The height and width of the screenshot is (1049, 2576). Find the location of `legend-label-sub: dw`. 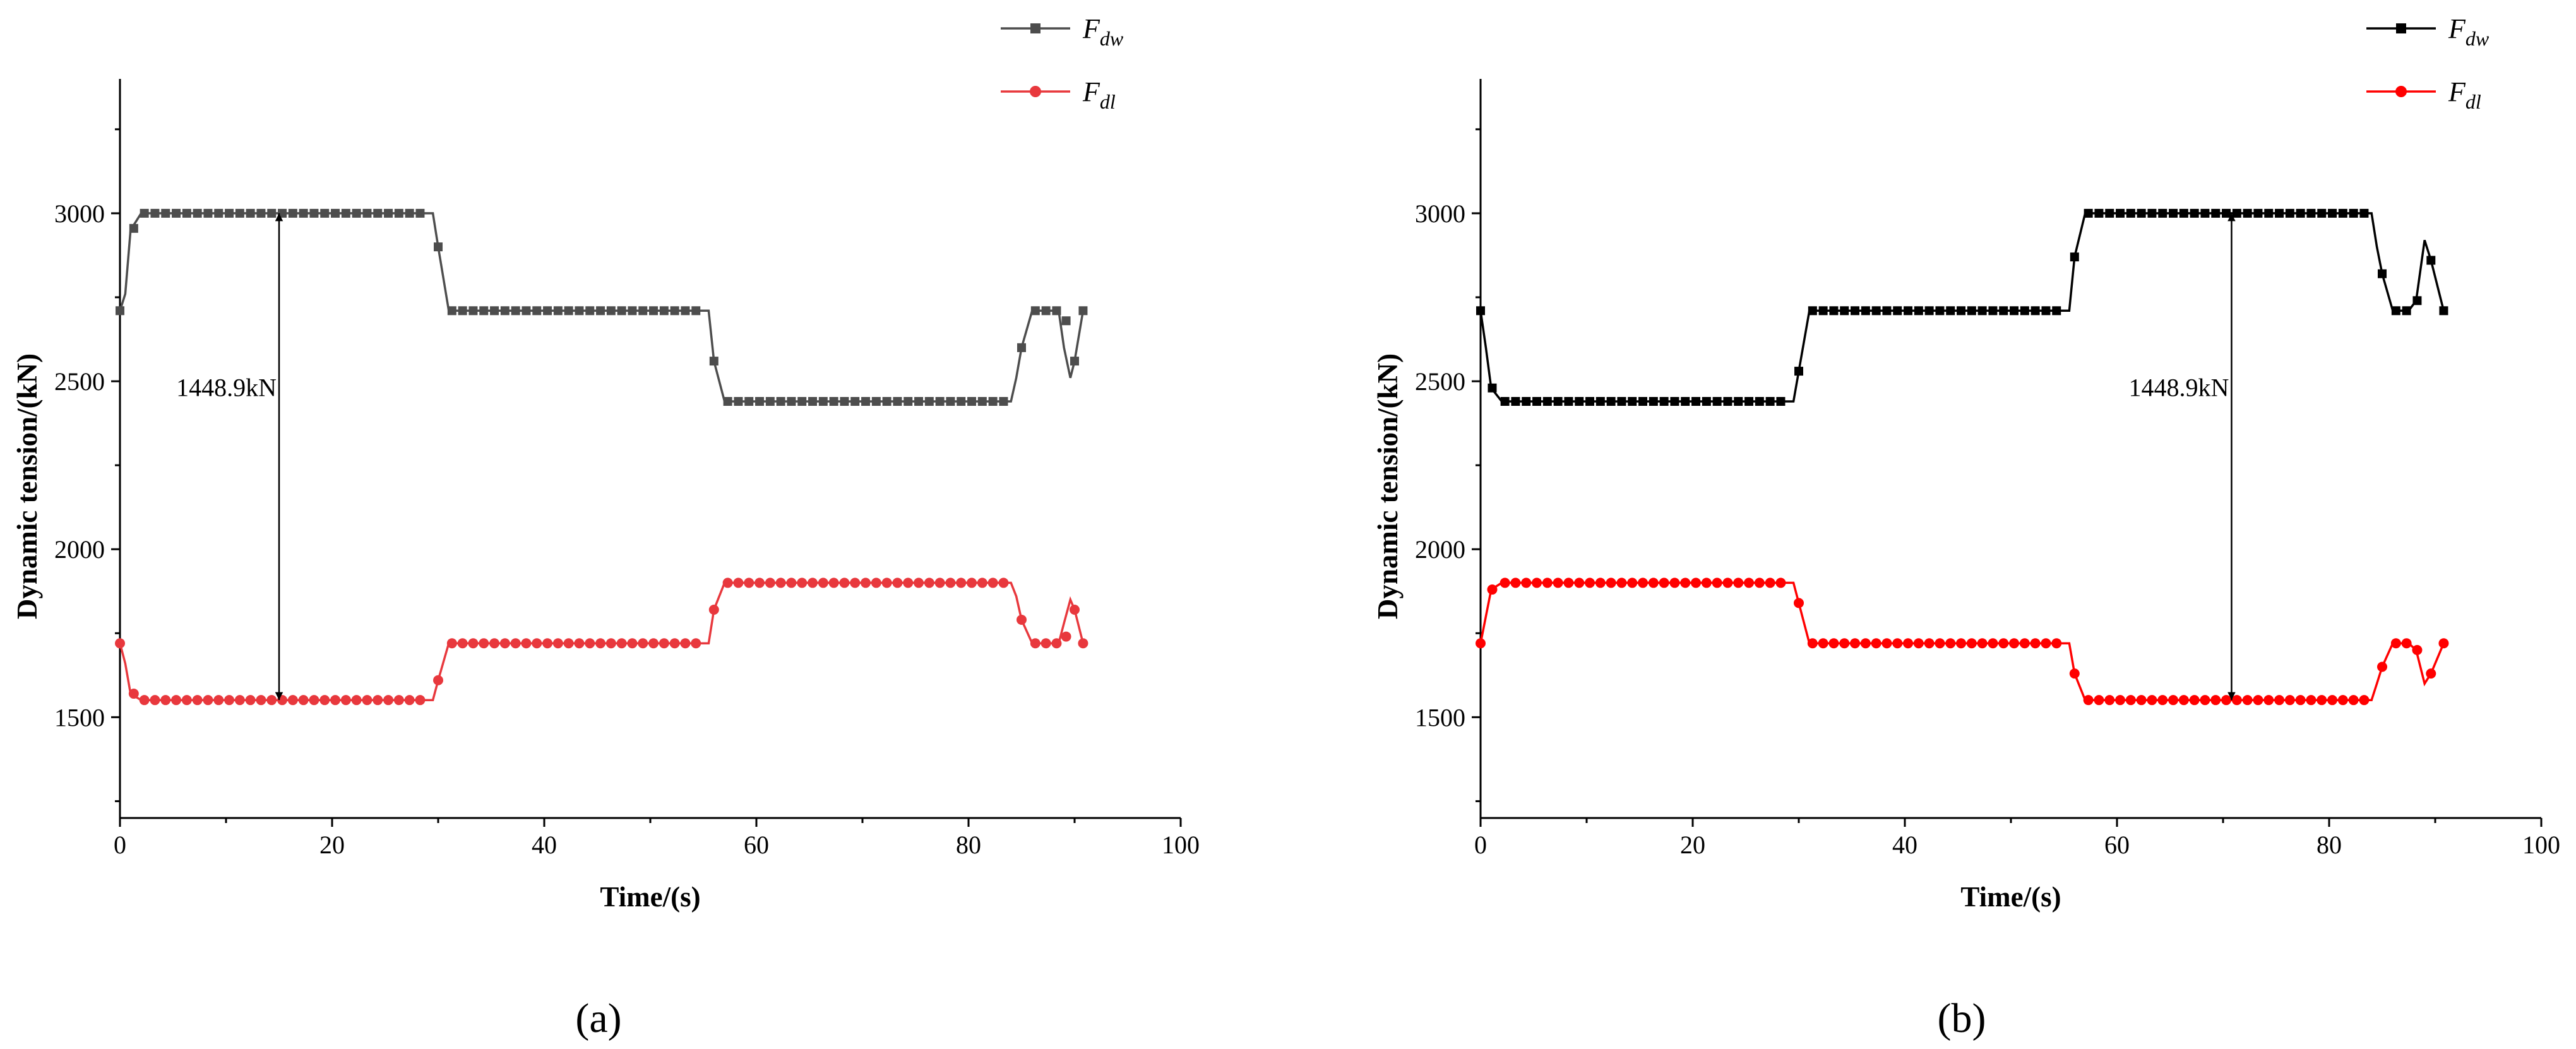

legend-label-sub: dw is located at coordinates (1112, 39).